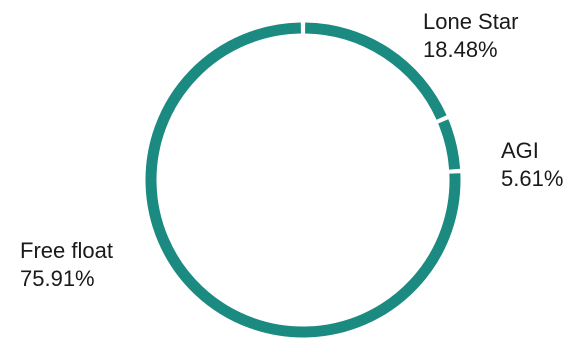  I want to click on donut-slice-agi, so click(449, 144).